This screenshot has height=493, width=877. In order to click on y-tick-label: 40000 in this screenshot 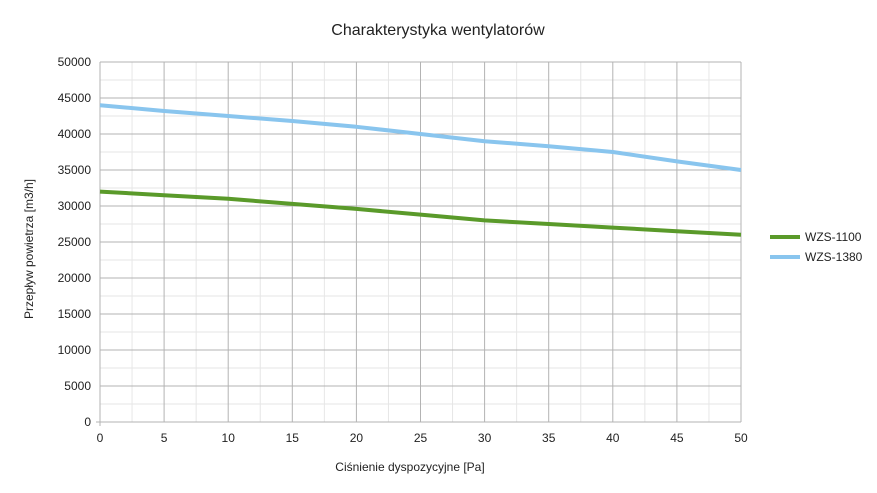, I will do `click(75, 134)`.